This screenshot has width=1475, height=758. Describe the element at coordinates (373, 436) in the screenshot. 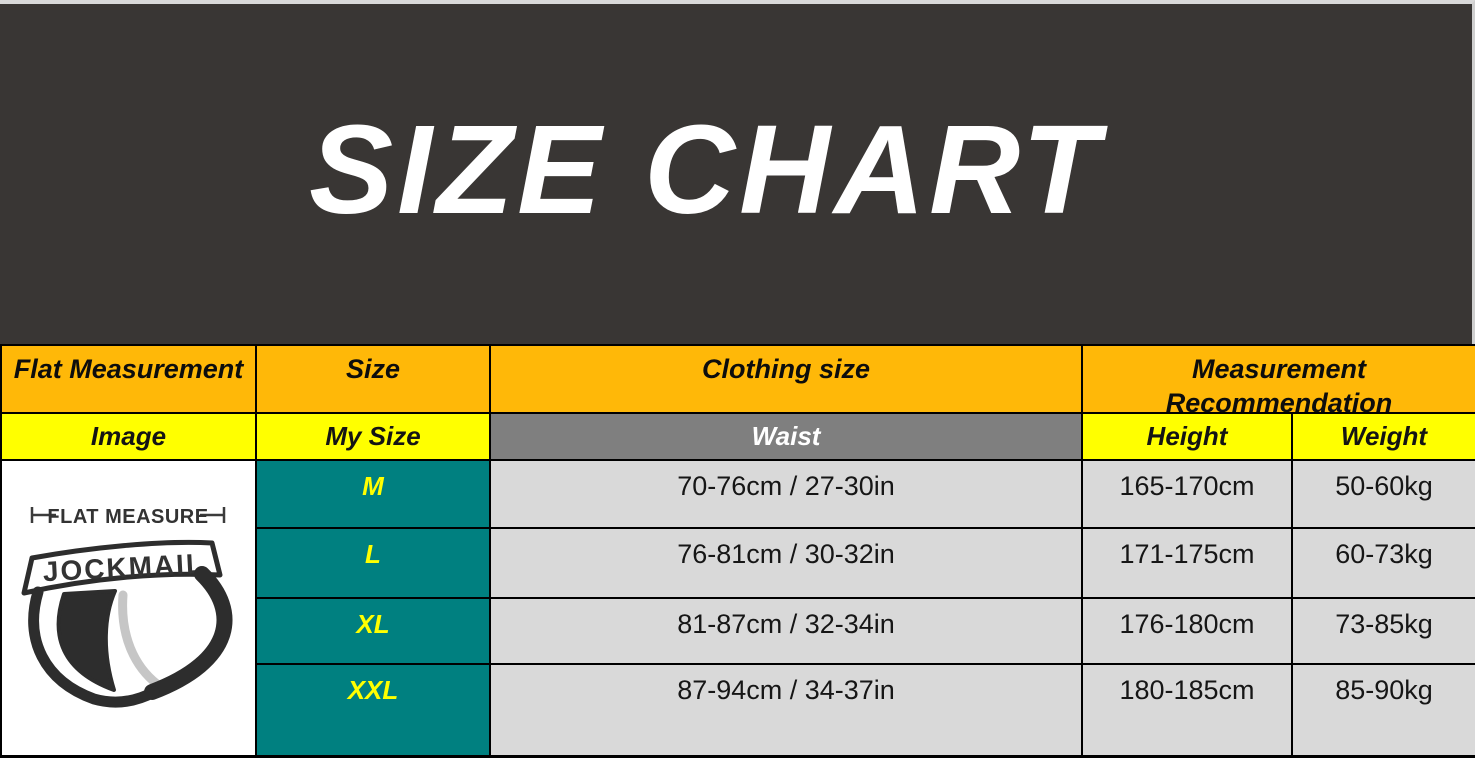

I see `subheader-my-size: My Size` at that location.